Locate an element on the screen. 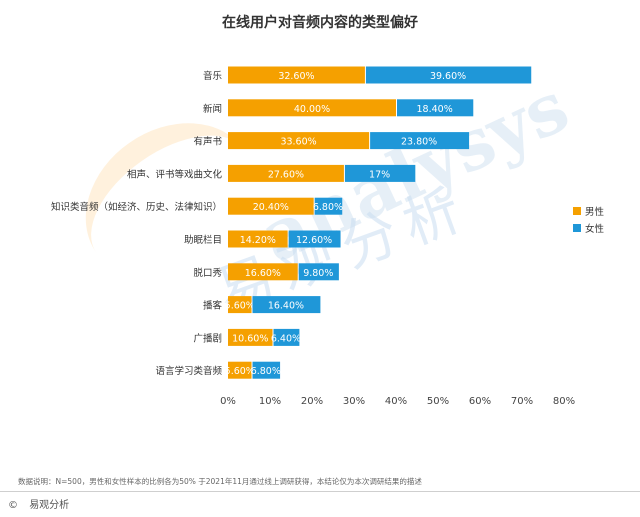 This screenshot has height=517, width=640. data-label: 33.60% is located at coordinates (298, 142).